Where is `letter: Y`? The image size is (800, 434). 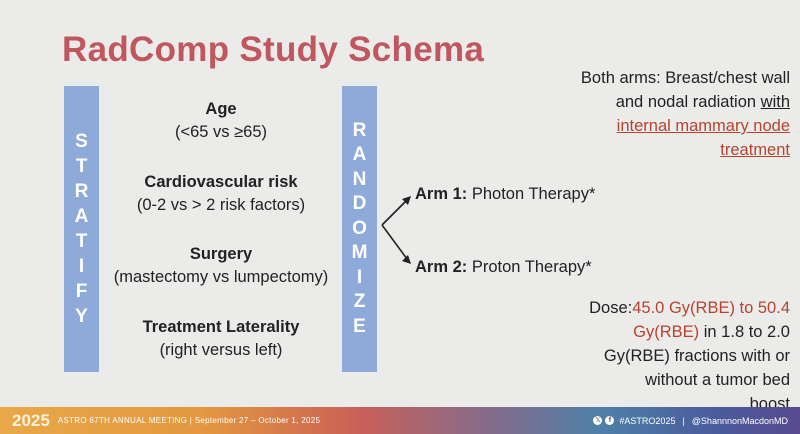 letter: Y is located at coordinates (81, 316).